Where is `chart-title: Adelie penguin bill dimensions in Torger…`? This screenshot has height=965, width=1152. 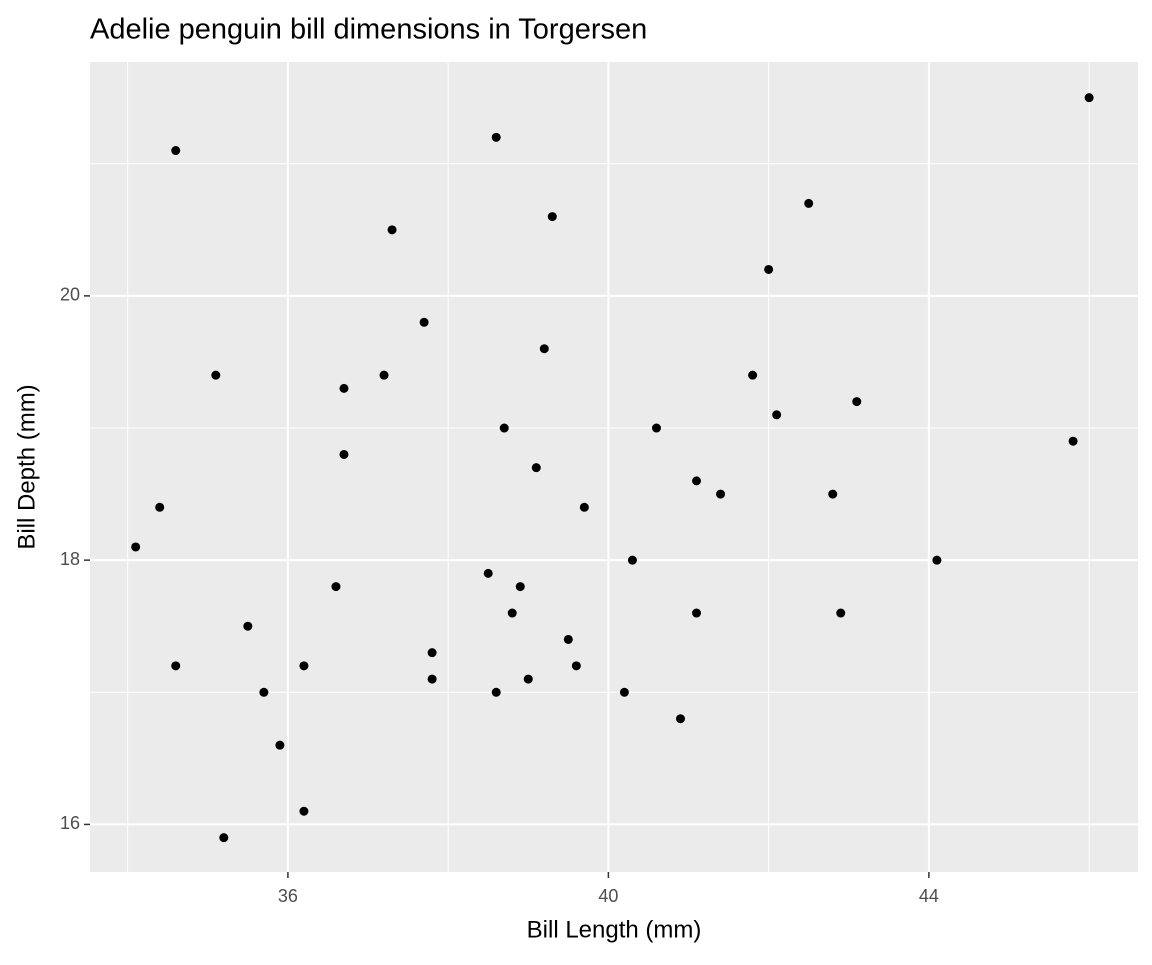
chart-title: Adelie penguin bill dimensions in Torger… is located at coordinates (368, 30).